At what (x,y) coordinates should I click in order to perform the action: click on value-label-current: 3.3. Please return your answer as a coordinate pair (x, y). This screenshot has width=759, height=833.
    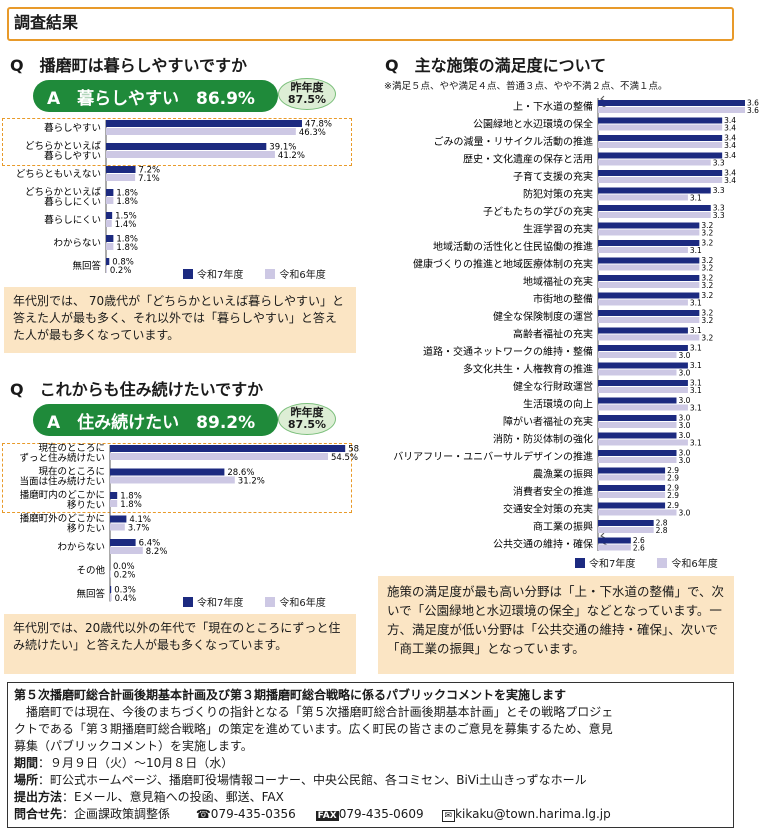
    Looking at the image, I should click on (719, 190).